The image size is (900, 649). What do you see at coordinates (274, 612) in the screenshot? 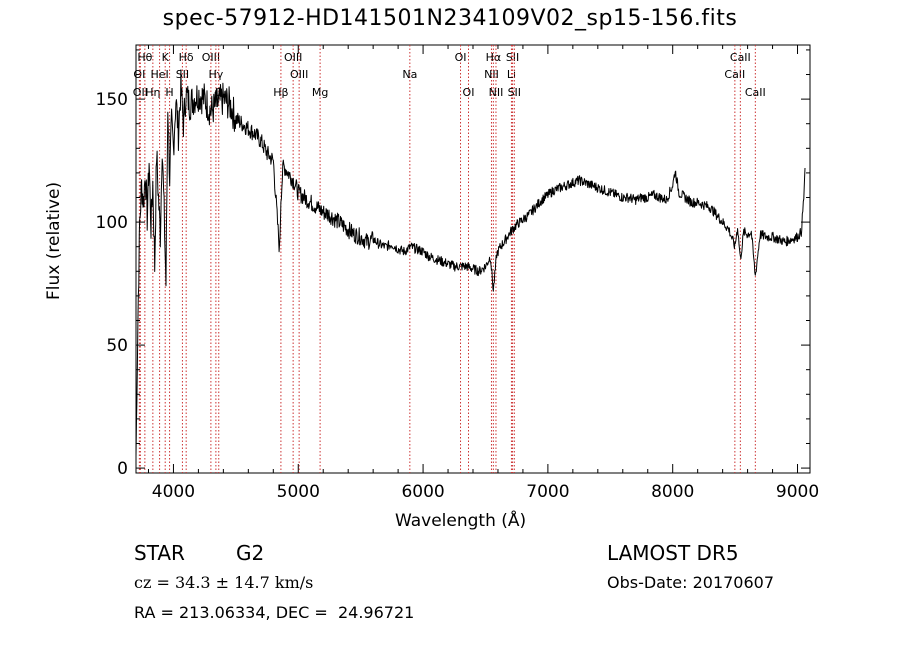
I see `ra-dec-coordinates: RA = 213.06334, DEC = 24.96721` at bounding box center [274, 612].